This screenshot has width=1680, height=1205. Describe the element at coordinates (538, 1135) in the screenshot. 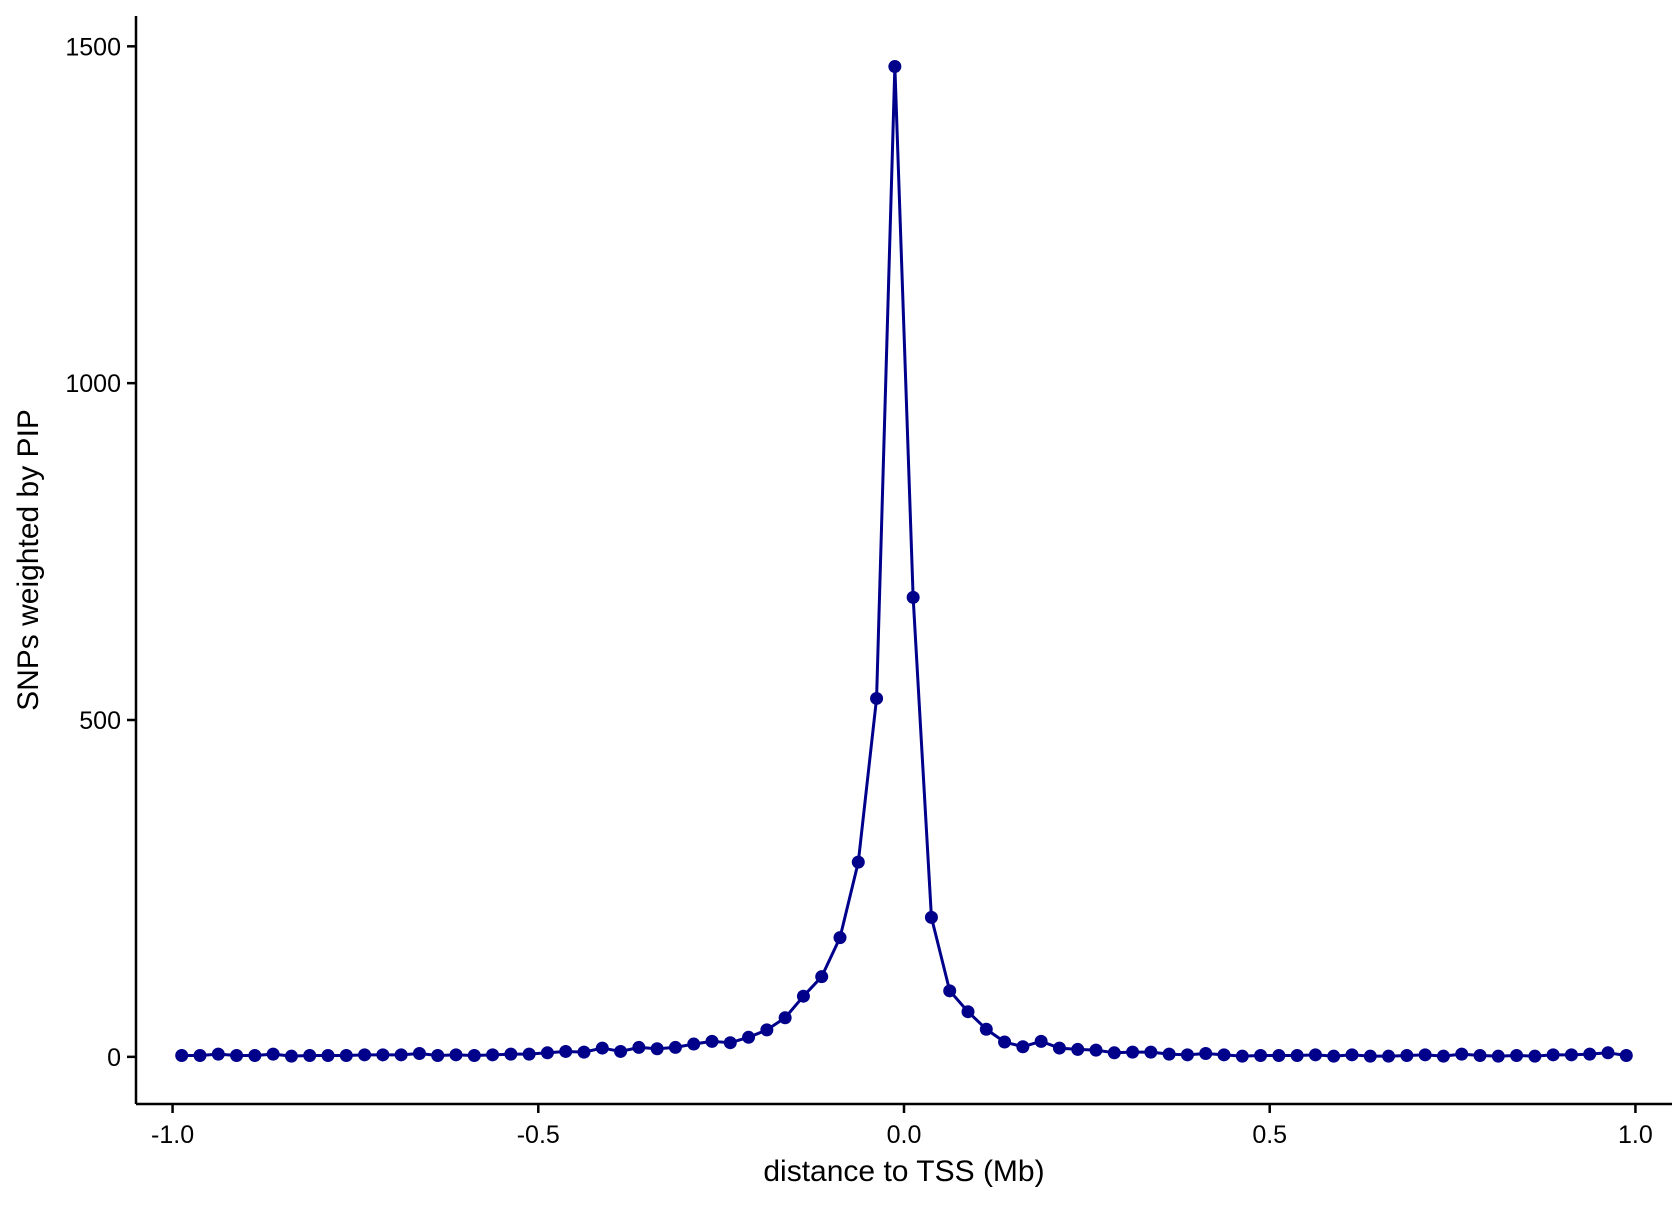

I see `x-tick-label: -0.5` at that location.